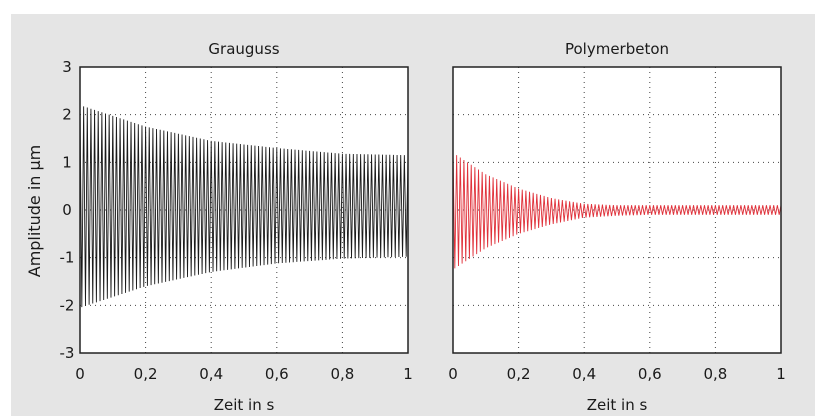 The image size is (826, 416). Describe the element at coordinates (67, 67) in the screenshot. I see `y-tick-label: 3` at that location.